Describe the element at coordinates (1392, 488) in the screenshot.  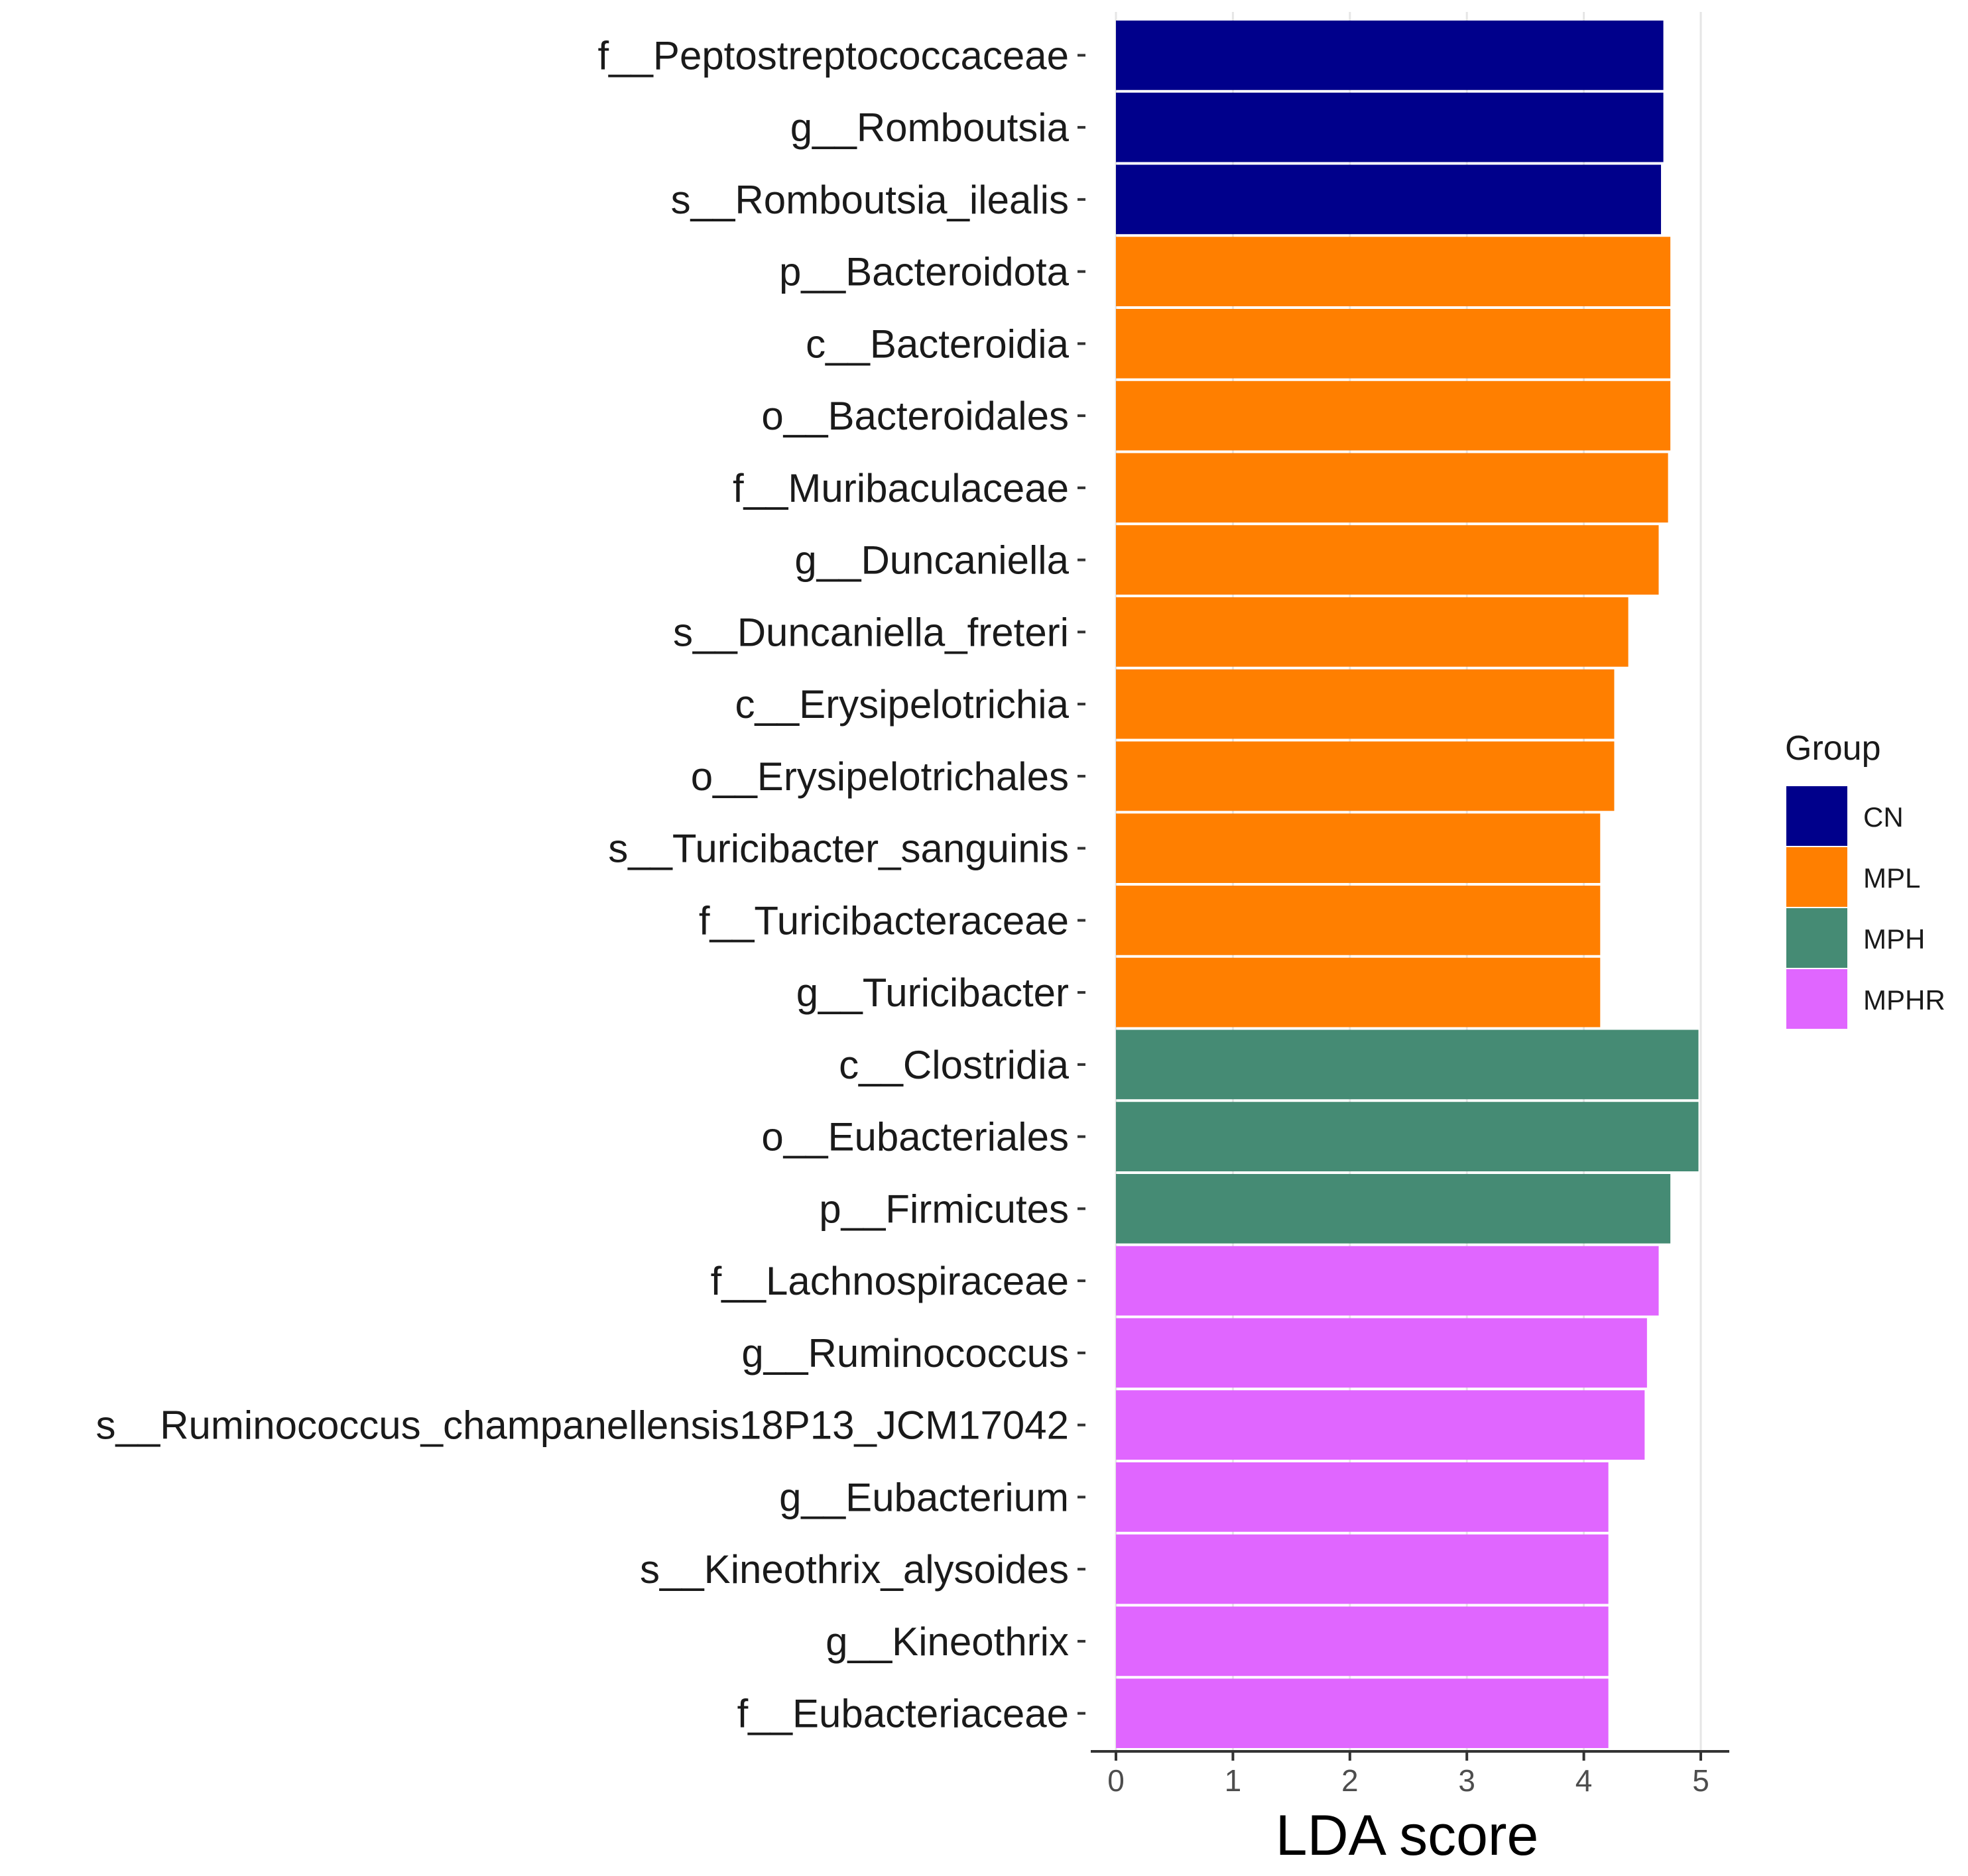
I see `bar-f__Muribaculaceae` at that location.